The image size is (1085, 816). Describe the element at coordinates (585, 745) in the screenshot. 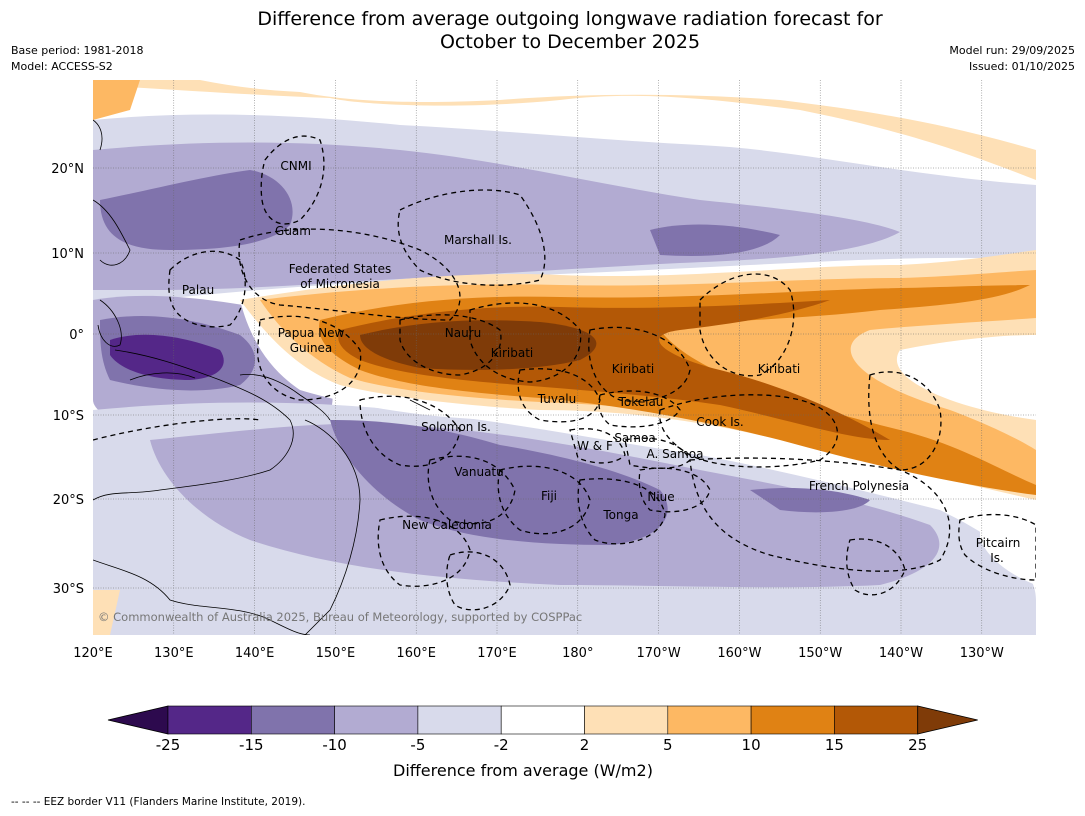

I see `colorbar-tick-label: 2` at that location.